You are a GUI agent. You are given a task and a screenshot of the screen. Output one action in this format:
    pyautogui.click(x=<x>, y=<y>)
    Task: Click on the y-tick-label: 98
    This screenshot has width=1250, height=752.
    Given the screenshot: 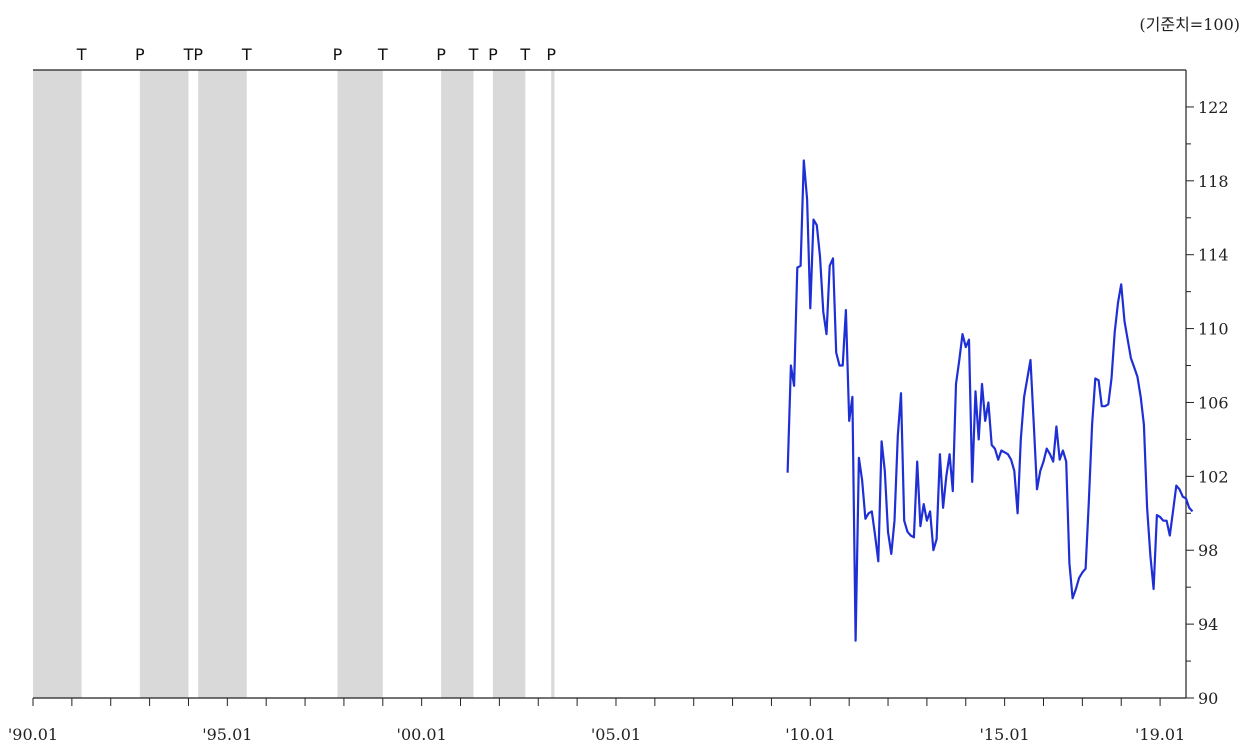 What is the action you would take?
    pyautogui.click(x=1208, y=550)
    